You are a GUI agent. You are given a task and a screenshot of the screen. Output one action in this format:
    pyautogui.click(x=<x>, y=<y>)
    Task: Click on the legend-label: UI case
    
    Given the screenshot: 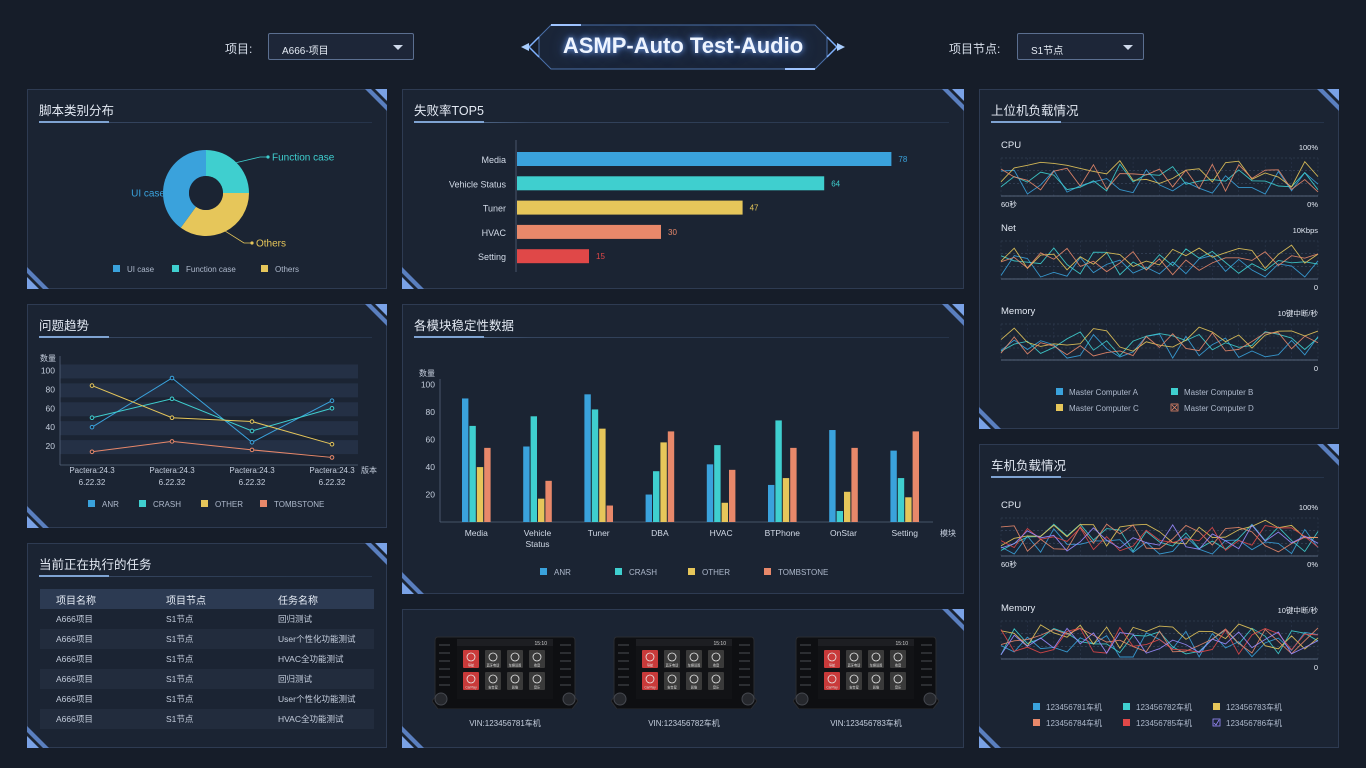 What is the action you would take?
    pyautogui.click(x=141, y=269)
    